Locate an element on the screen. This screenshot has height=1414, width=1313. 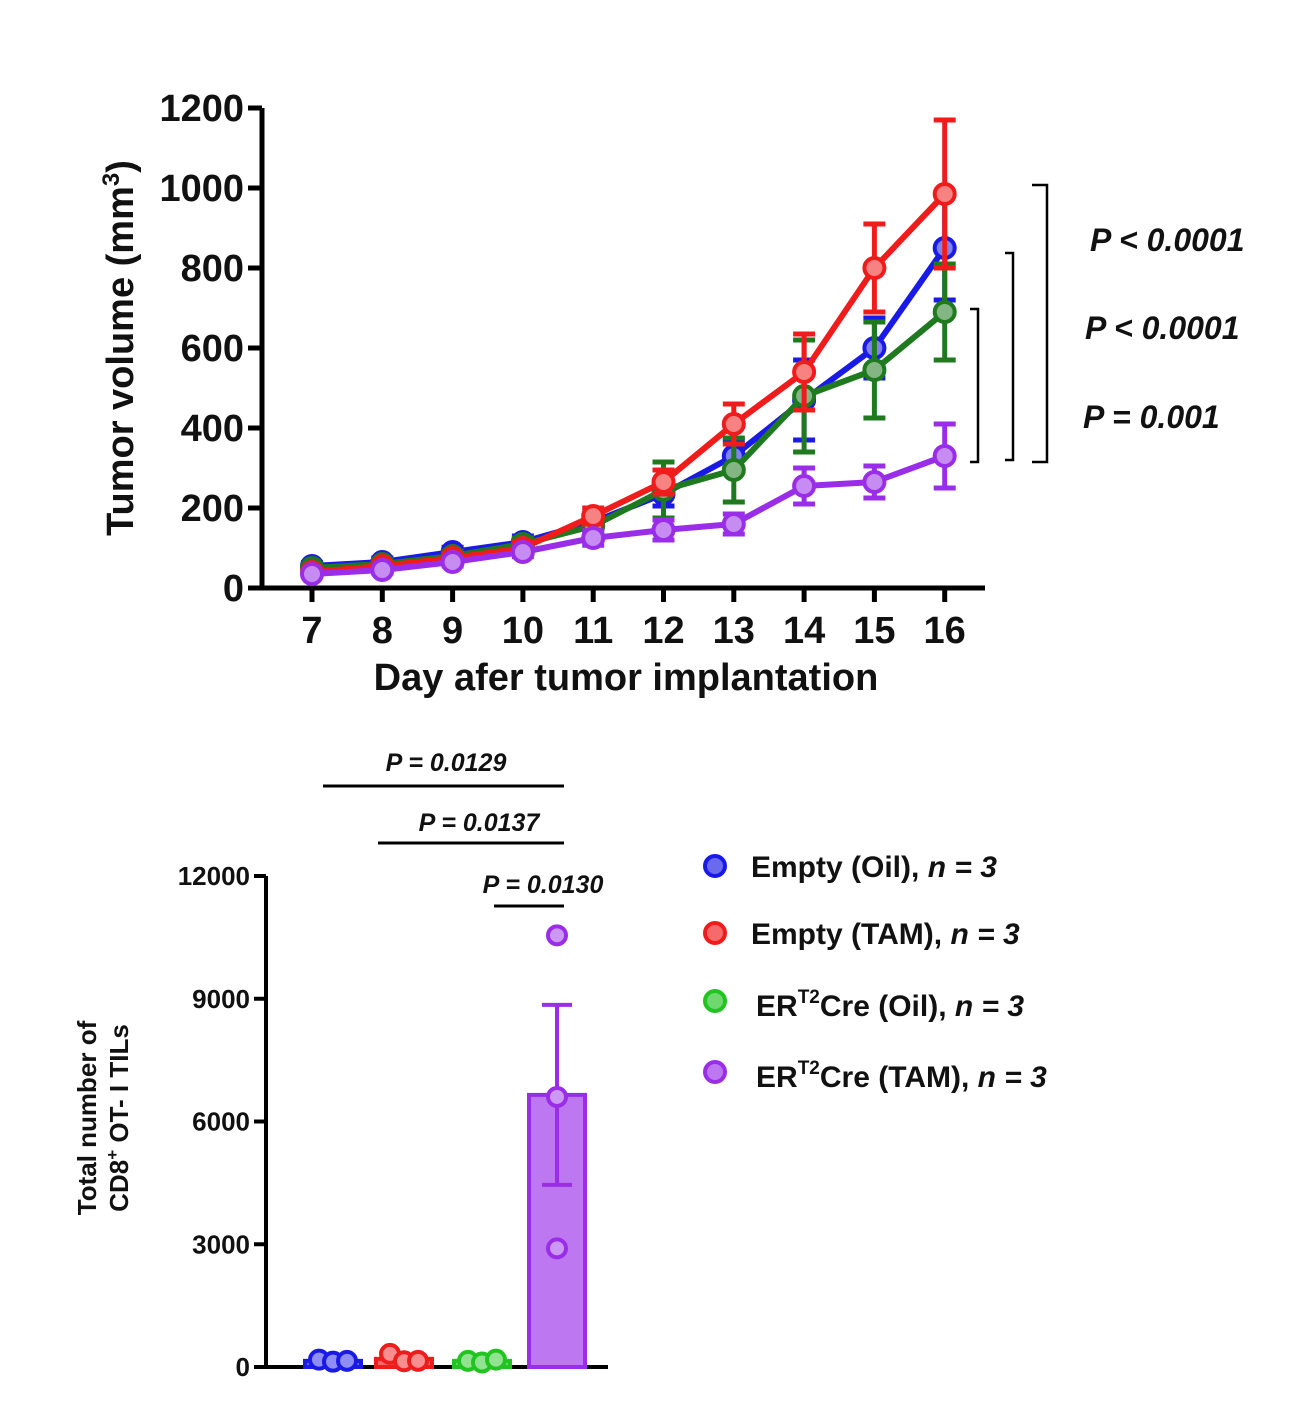
y-tick-label: 800 is located at coordinates (212, 269).